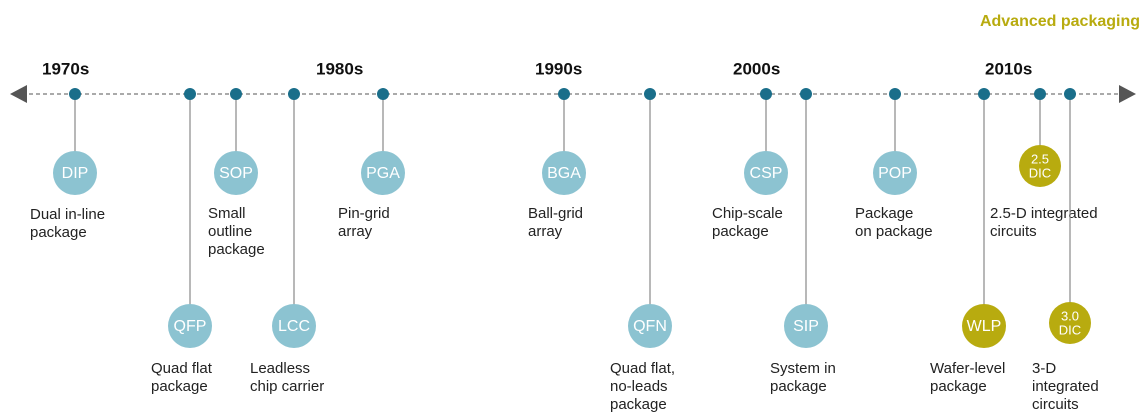 The height and width of the screenshot is (419, 1144). I want to click on package-abbr: LCC, so click(294, 326).